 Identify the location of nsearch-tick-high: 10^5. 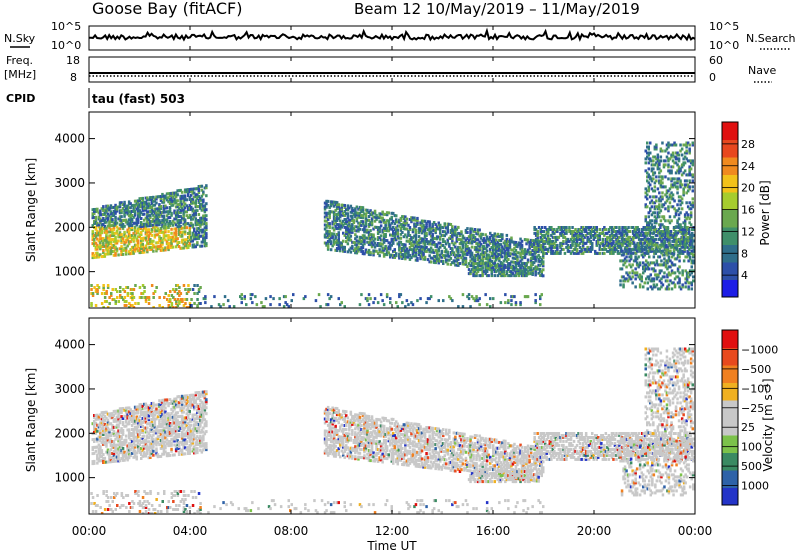
(724, 26).